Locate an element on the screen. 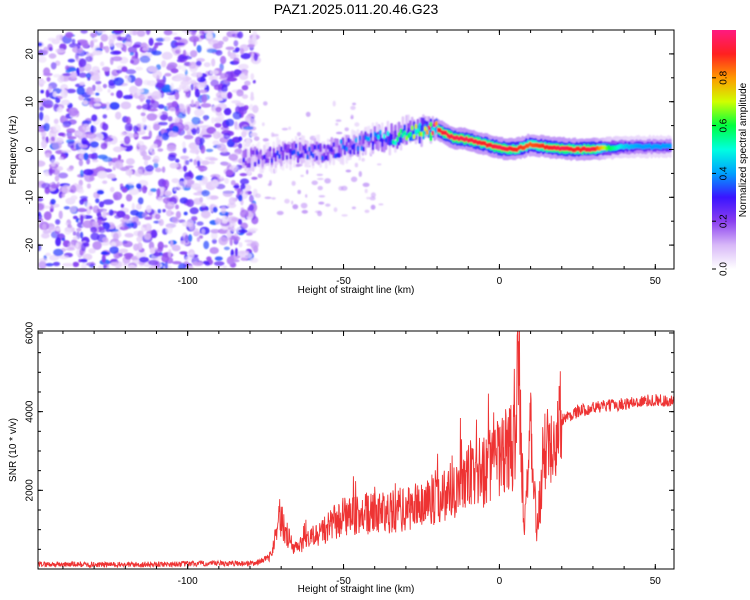 This screenshot has height=600, width=750. snr-x-axis-label: Height of straight line (km) is located at coordinates (356, 589).